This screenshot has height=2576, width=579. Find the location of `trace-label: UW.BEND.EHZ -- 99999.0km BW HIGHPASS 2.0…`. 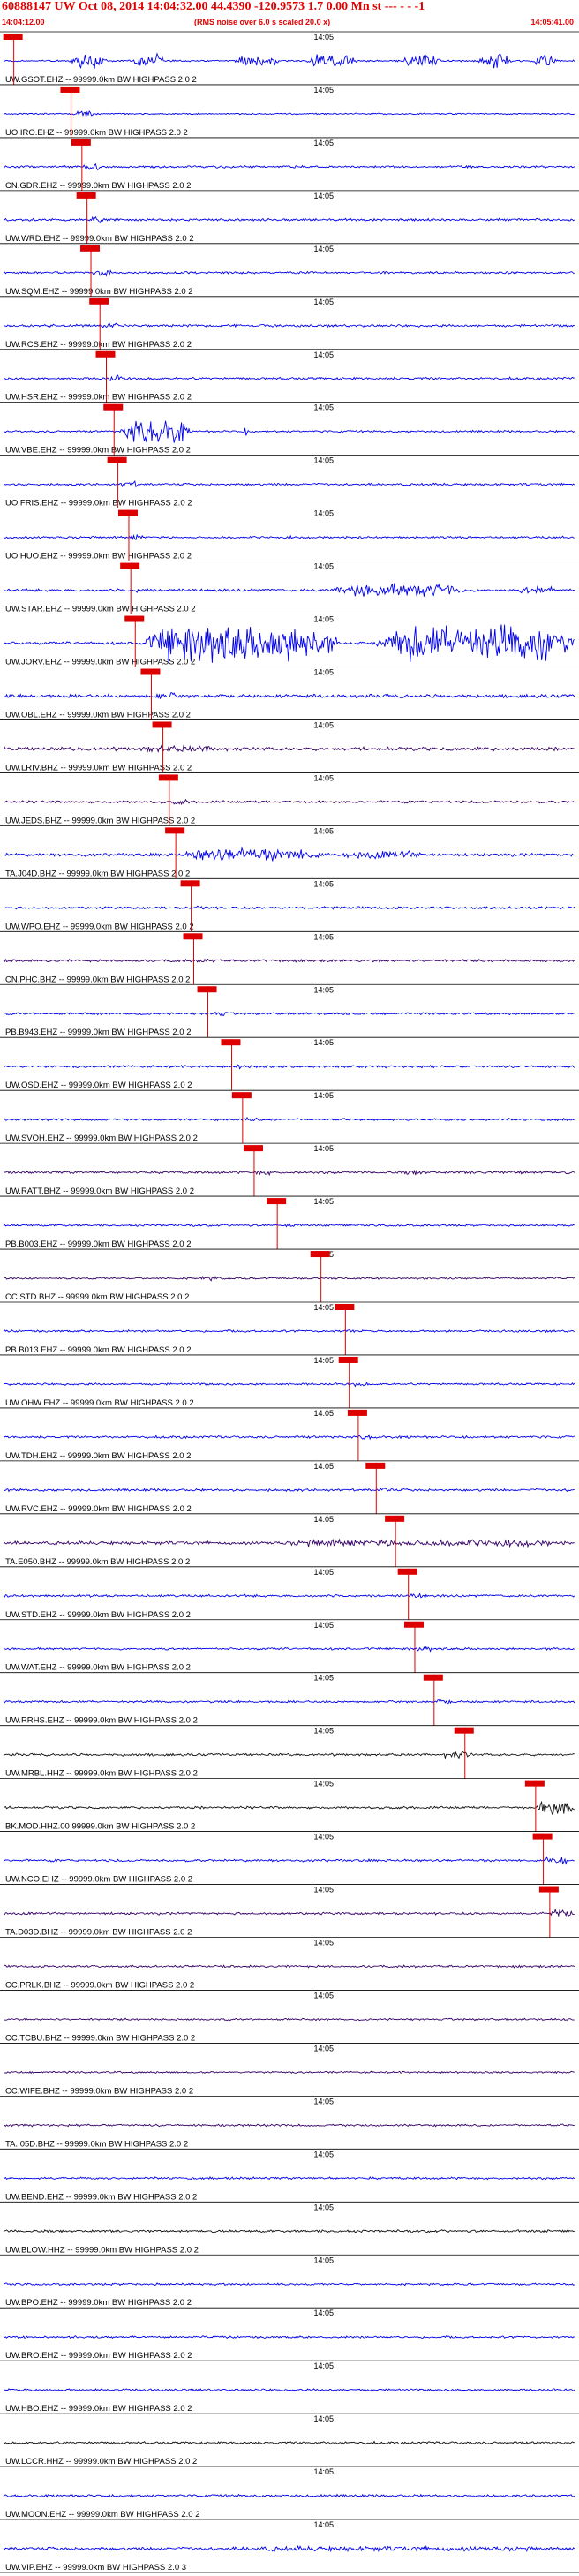

trace-label: UW.BEND.EHZ -- 99999.0km BW HIGHPASS 2.0… is located at coordinates (101, 2197).